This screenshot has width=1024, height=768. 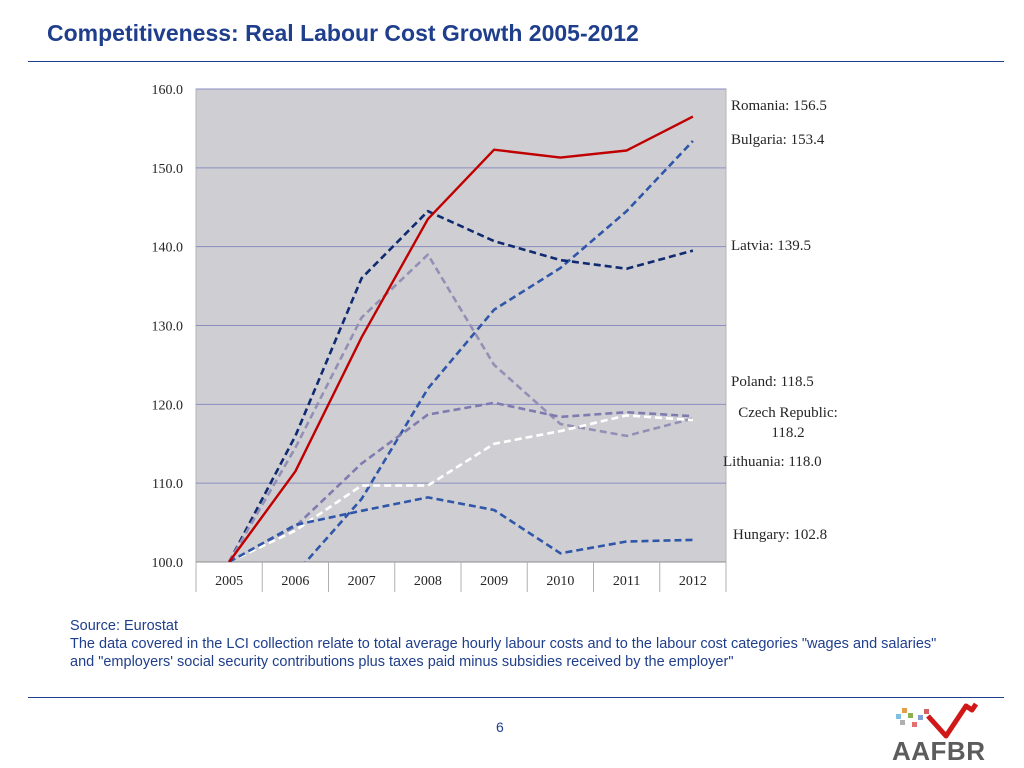 I want to click on series-line-lithuania, so click(x=460, y=488).